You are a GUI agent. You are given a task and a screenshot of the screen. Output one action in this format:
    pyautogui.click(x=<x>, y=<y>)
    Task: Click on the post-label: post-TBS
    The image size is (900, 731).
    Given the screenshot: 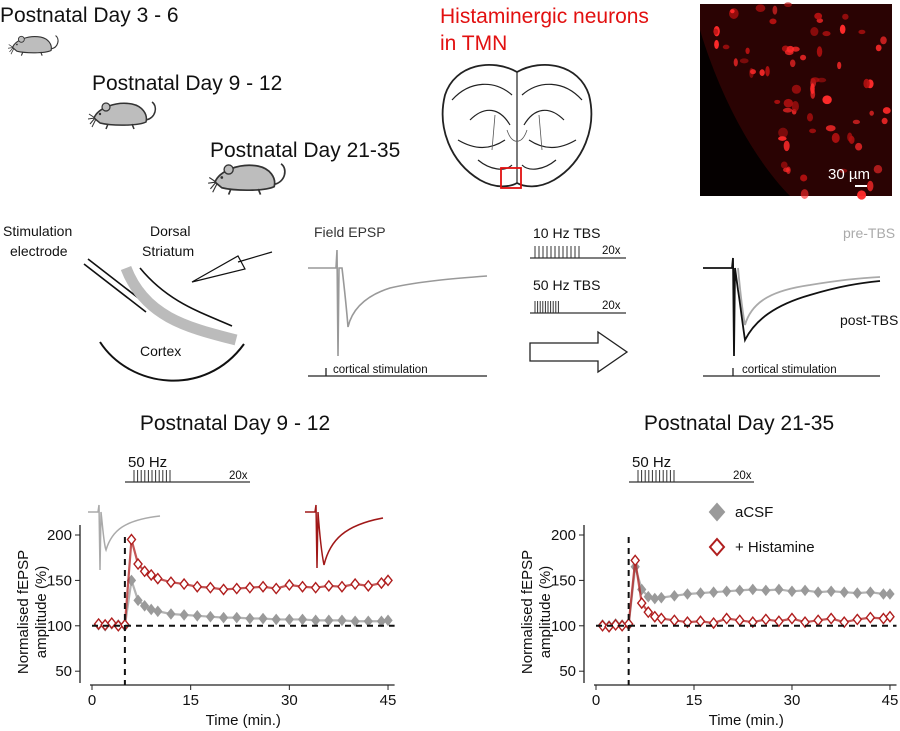 What is the action you would take?
    pyautogui.click(x=869, y=320)
    